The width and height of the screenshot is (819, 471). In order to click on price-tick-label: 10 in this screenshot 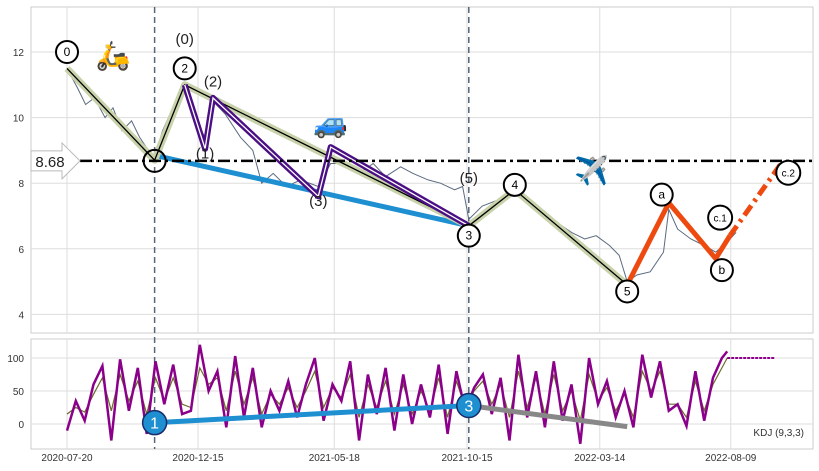, I will do `click(19, 119)`.